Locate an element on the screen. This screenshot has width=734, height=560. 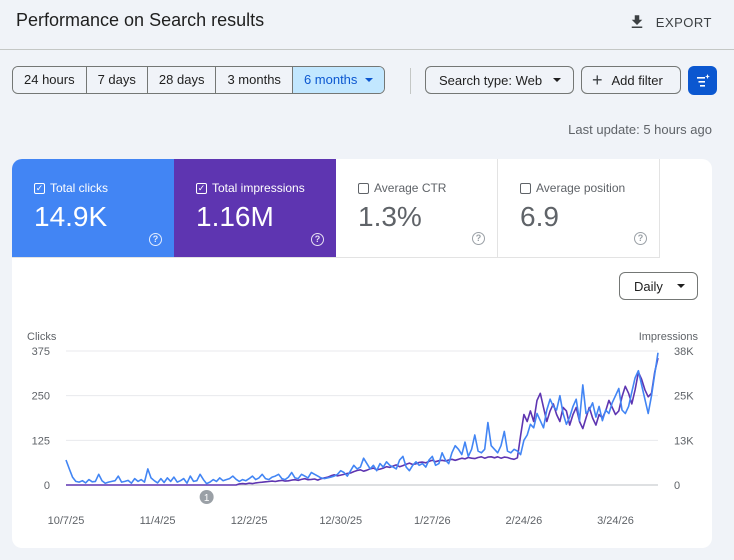
granularity-dropdown: Daily is located at coordinates (658, 286).